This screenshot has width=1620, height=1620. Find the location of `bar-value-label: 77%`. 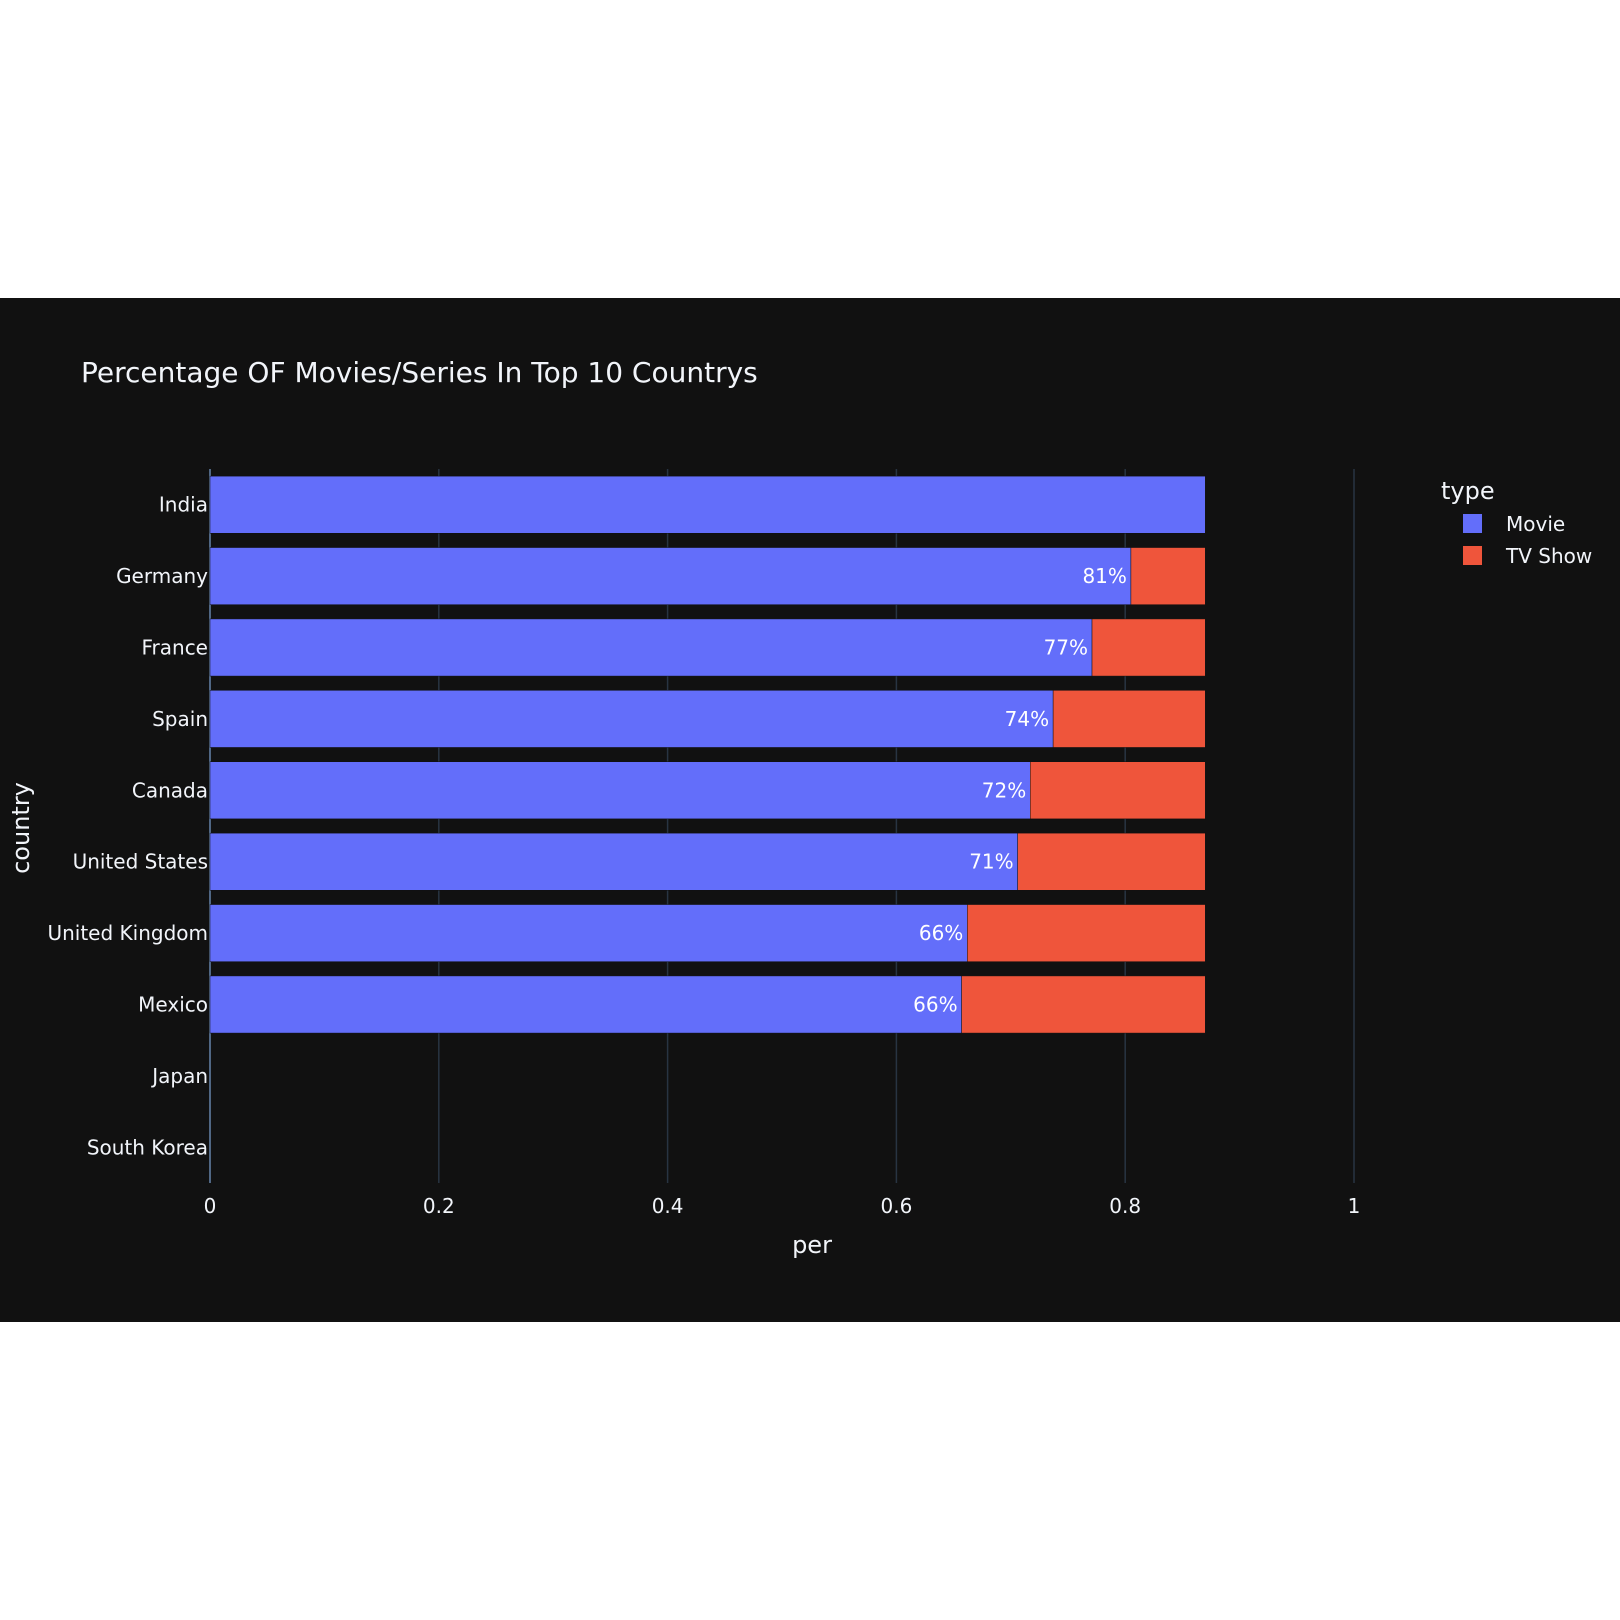

bar-value-label: 77% is located at coordinates (1066, 648).